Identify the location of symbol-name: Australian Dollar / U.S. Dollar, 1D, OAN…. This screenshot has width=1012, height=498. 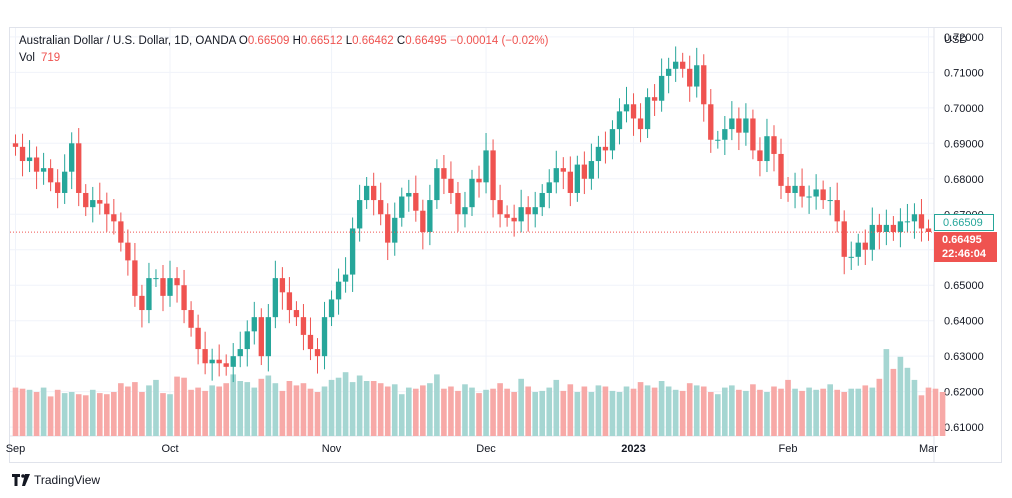
(127, 41).